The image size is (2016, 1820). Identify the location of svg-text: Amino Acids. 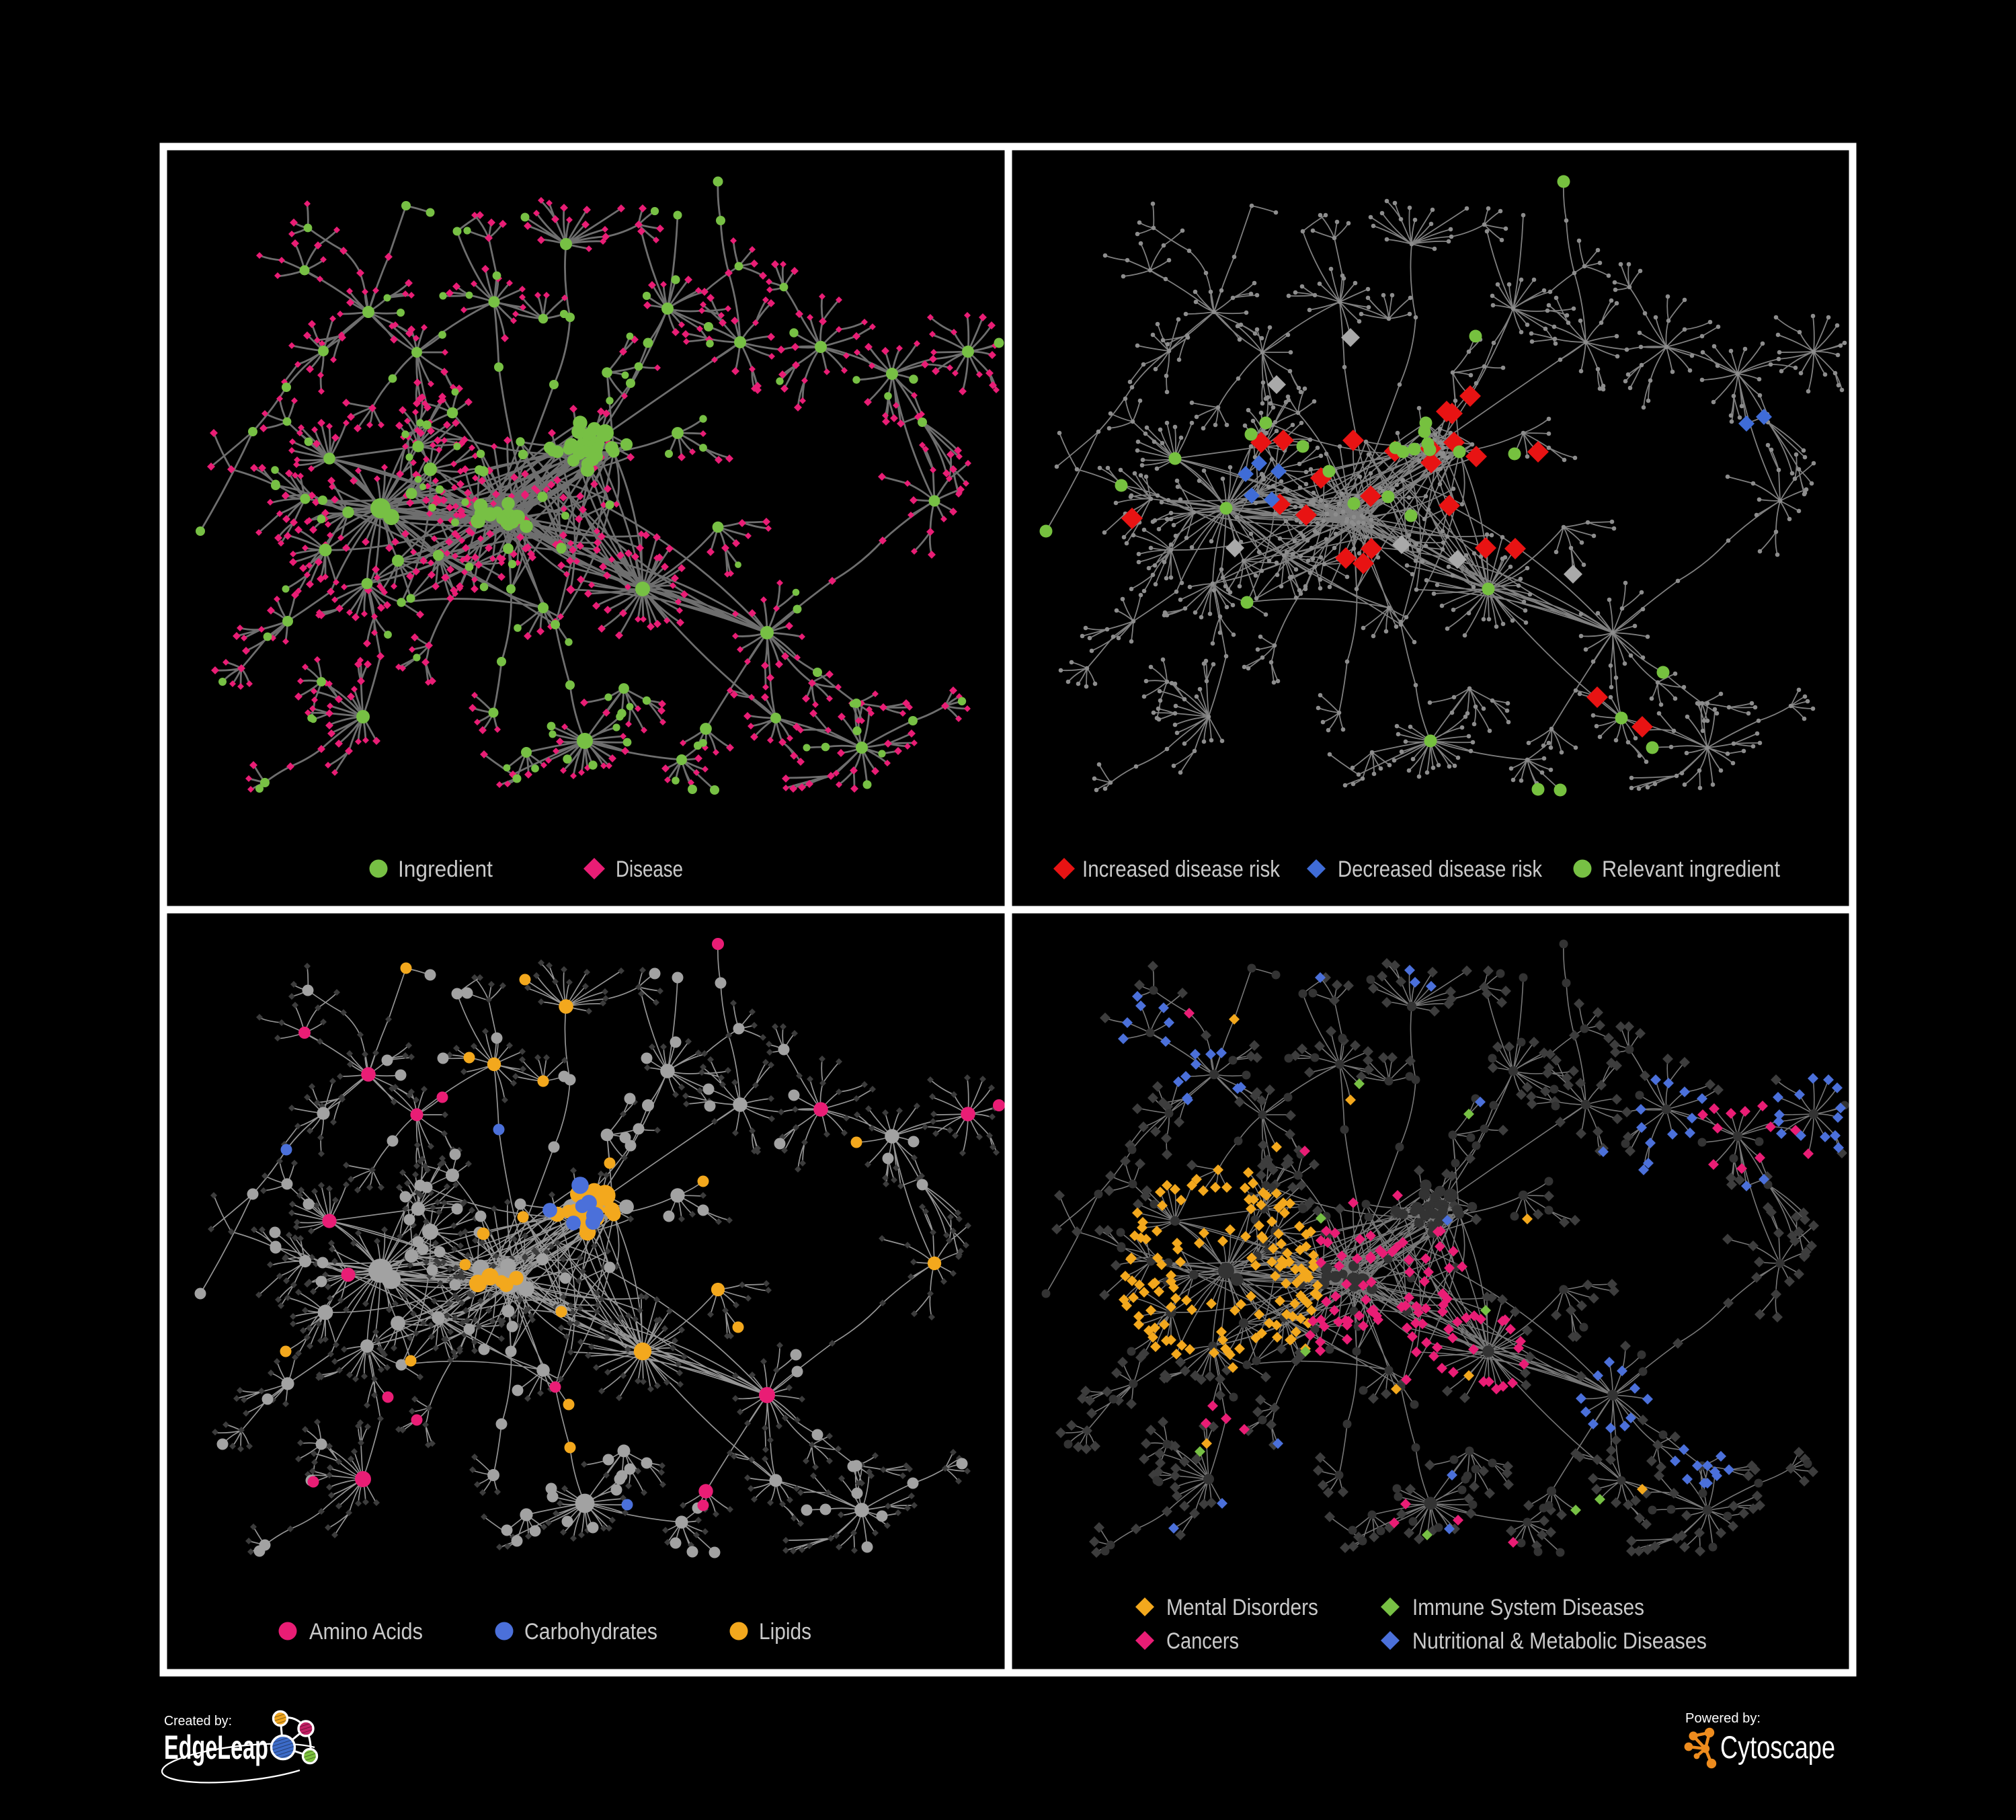
(366, 1632).